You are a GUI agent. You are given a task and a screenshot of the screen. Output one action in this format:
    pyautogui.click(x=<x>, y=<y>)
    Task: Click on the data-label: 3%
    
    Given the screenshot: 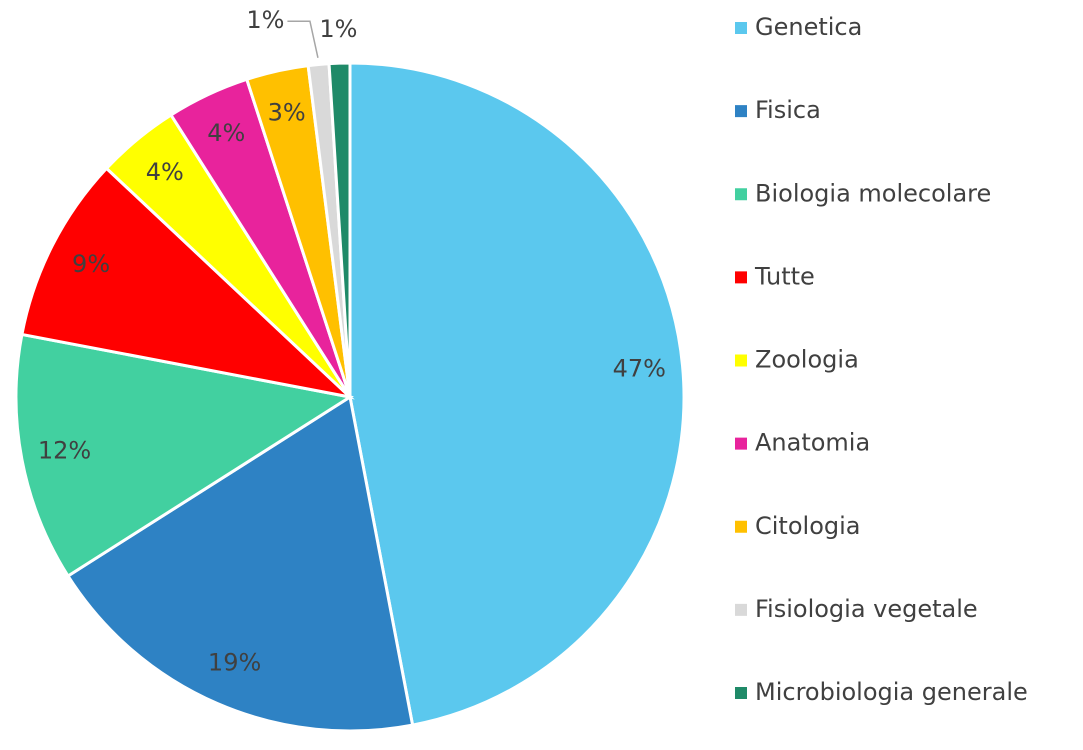 What is the action you would take?
    pyautogui.click(x=287, y=112)
    